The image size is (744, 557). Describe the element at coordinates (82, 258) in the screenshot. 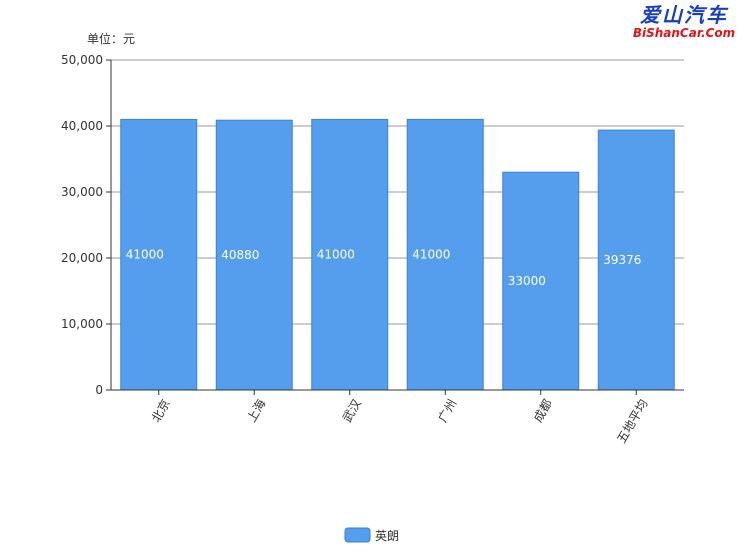

I see `y-tick-label: 20,000` at that location.